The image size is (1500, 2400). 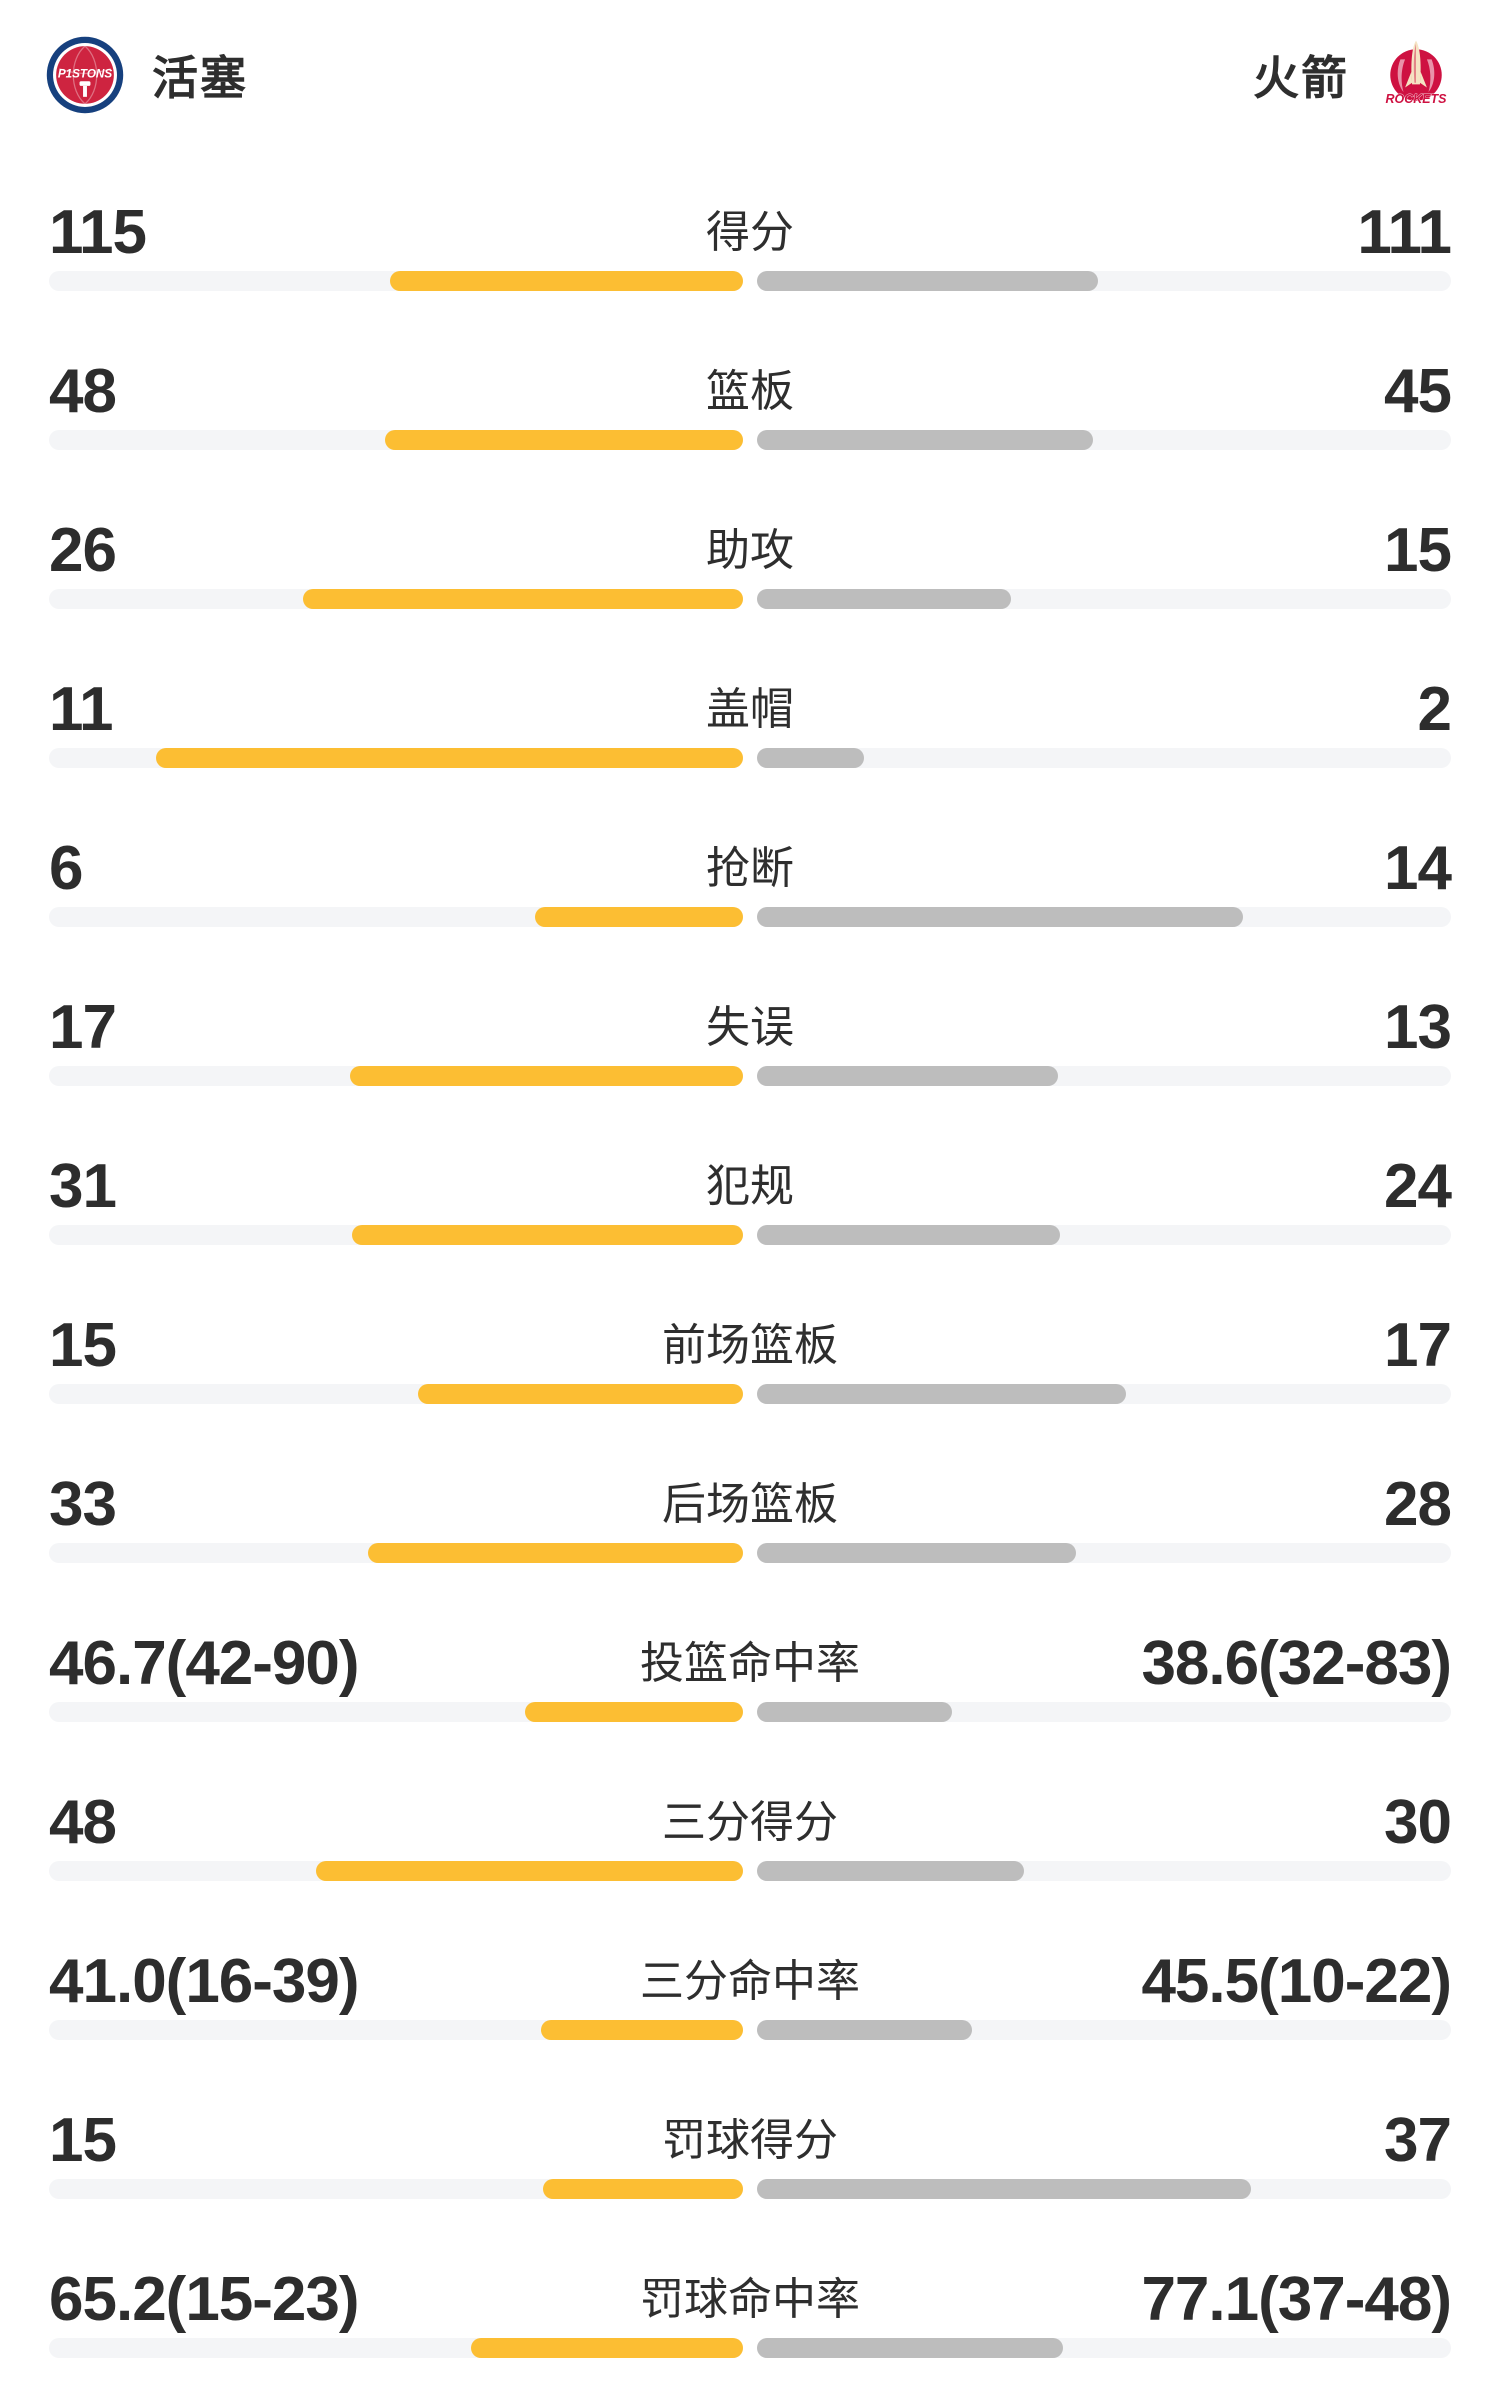 What do you see at coordinates (83, 550) in the screenshot?
I see `home-stat-value: 26` at bounding box center [83, 550].